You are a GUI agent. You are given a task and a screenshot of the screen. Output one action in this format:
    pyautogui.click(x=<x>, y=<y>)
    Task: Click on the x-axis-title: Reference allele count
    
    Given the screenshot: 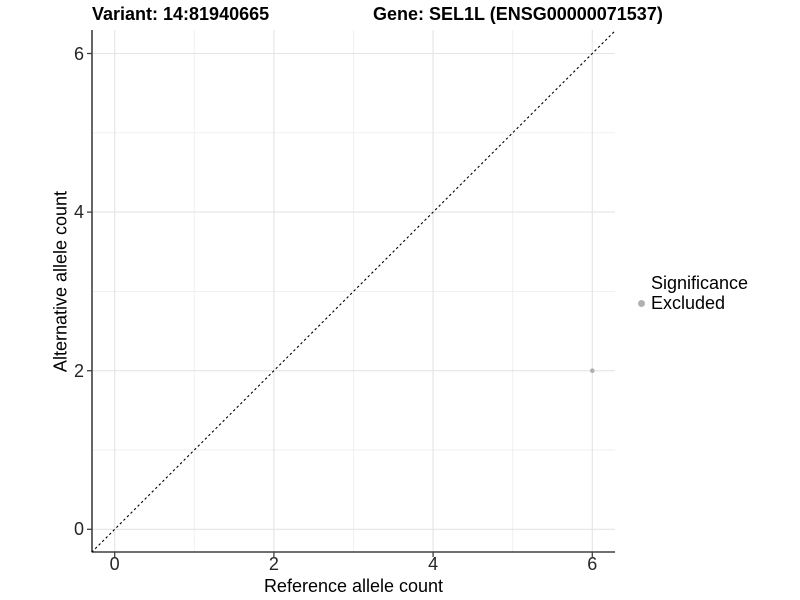 What is the action you would take?
    pyautogui.click(x=353, y=586)
    